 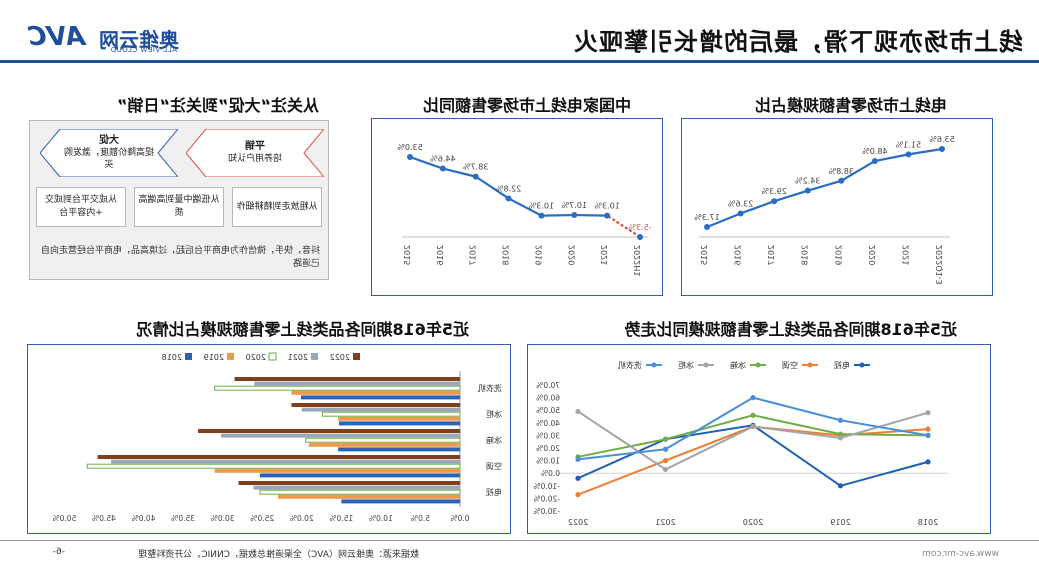 What do you see at coordinates (546, 511) in the screenshot?
I see `y-tick-label: -30.0%` at bounding box center [546, 511].